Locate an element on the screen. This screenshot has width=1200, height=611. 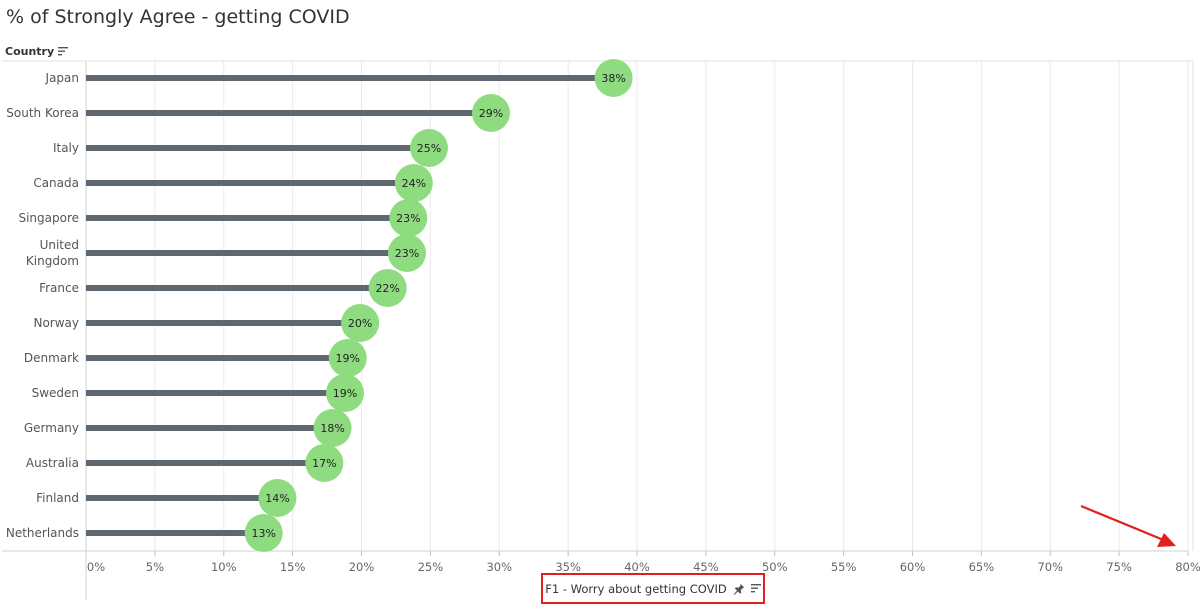
category-label: Sweden is located at coordinates (55, 393).